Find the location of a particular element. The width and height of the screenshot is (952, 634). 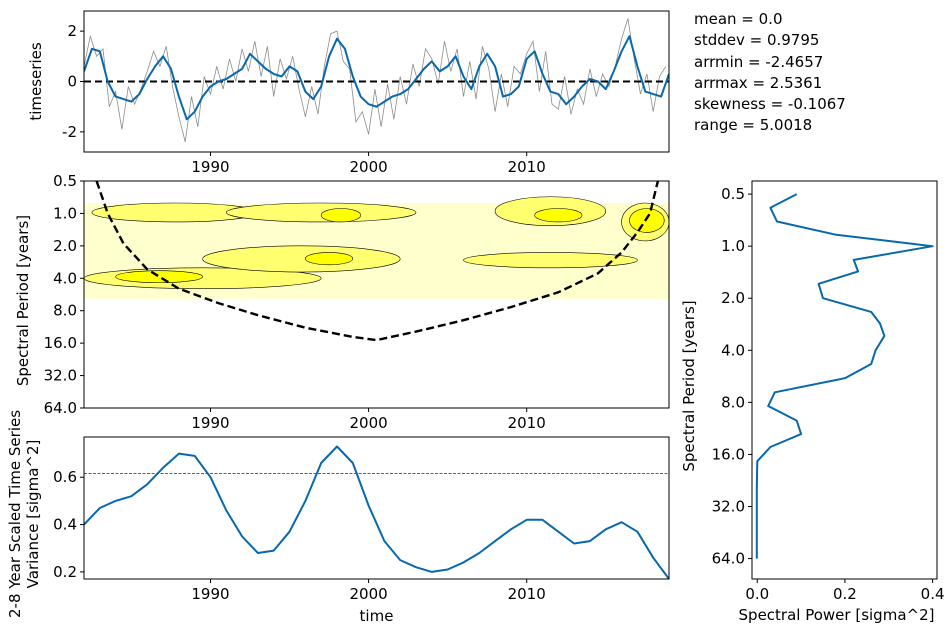

global-spectrum-xtick-label: 0.2 is located at coordinates (845, 594).